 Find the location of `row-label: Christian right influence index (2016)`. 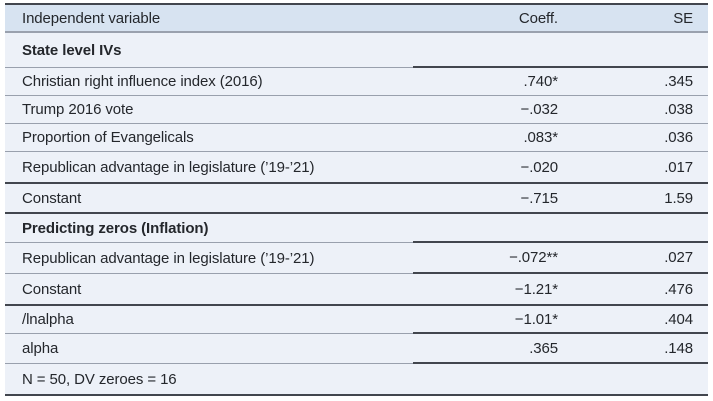

row-label: Christian right influence index (2016) is located at coordinates (209, 82).